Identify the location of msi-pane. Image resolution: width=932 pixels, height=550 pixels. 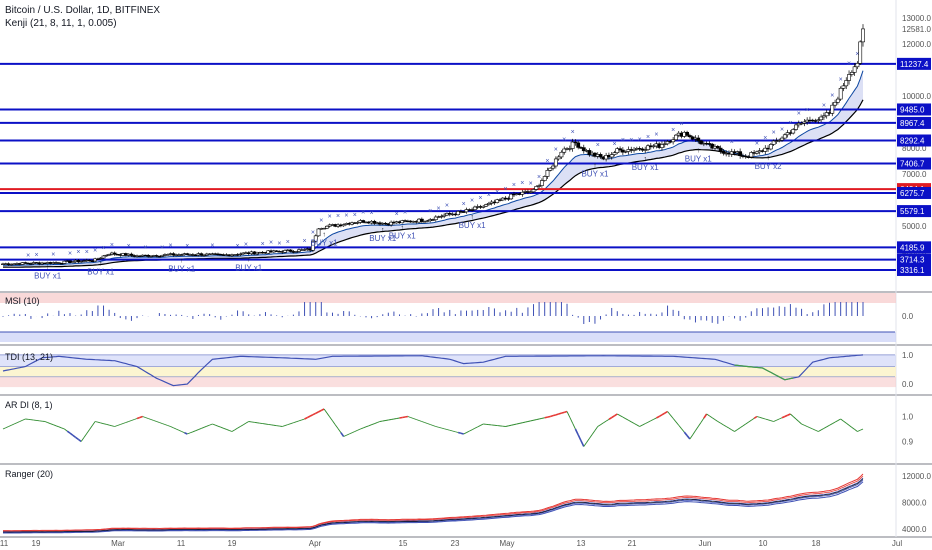
(448, 317).